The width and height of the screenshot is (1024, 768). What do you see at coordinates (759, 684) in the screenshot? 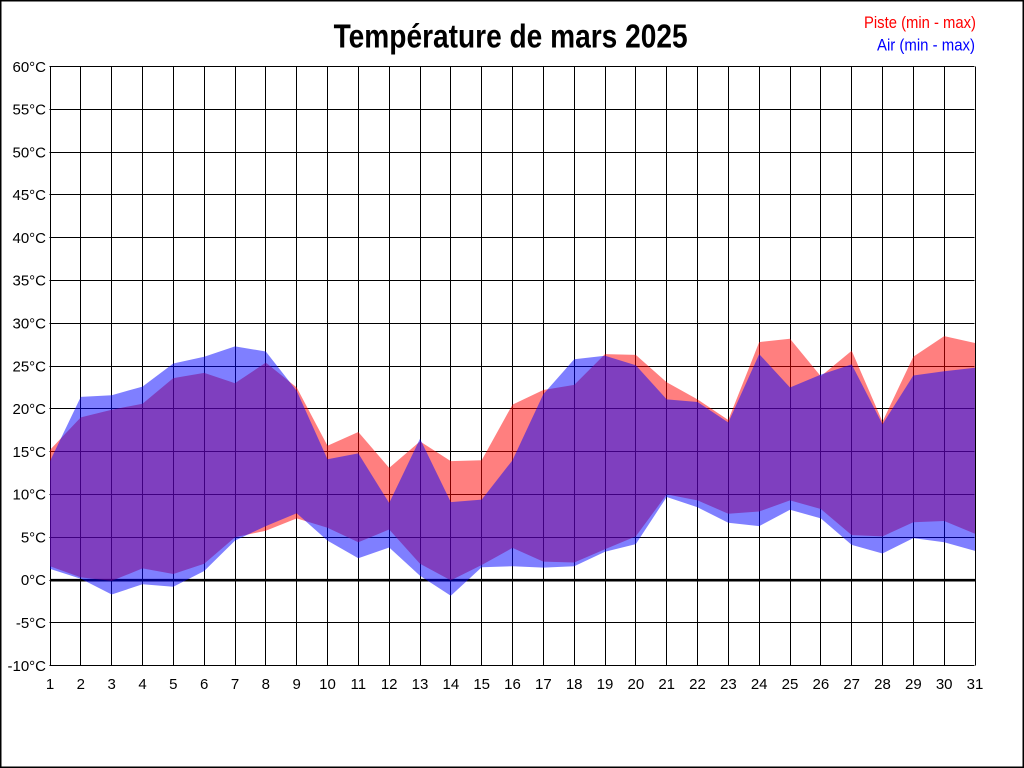
I see `svg-text: 24` at bounding box center [759, 684].